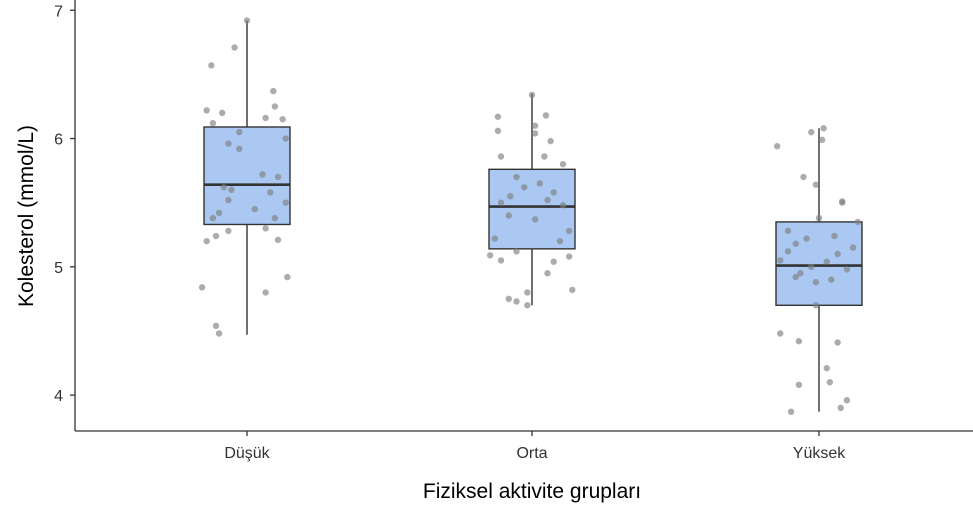 The width and height of the screenshot is (973, 509). What do you see at coordinates (535, 446) in the screenshot?
I see `x-ticks: Düşük Orta Yüksek` at bounding box center [535, 446].